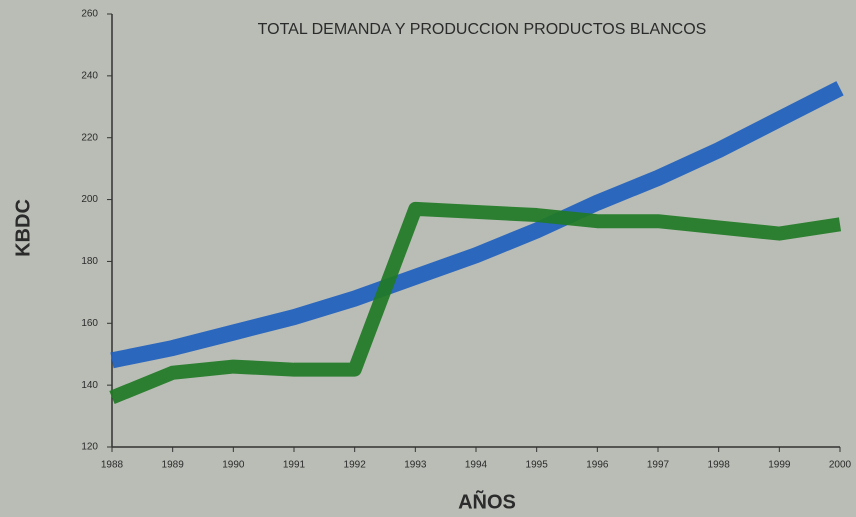 The image size is (856, 517). What do you see at coordinates (597, 465) in the screenshot?
I see `x-tick-label: 1996` at bounding box center [597, 465].